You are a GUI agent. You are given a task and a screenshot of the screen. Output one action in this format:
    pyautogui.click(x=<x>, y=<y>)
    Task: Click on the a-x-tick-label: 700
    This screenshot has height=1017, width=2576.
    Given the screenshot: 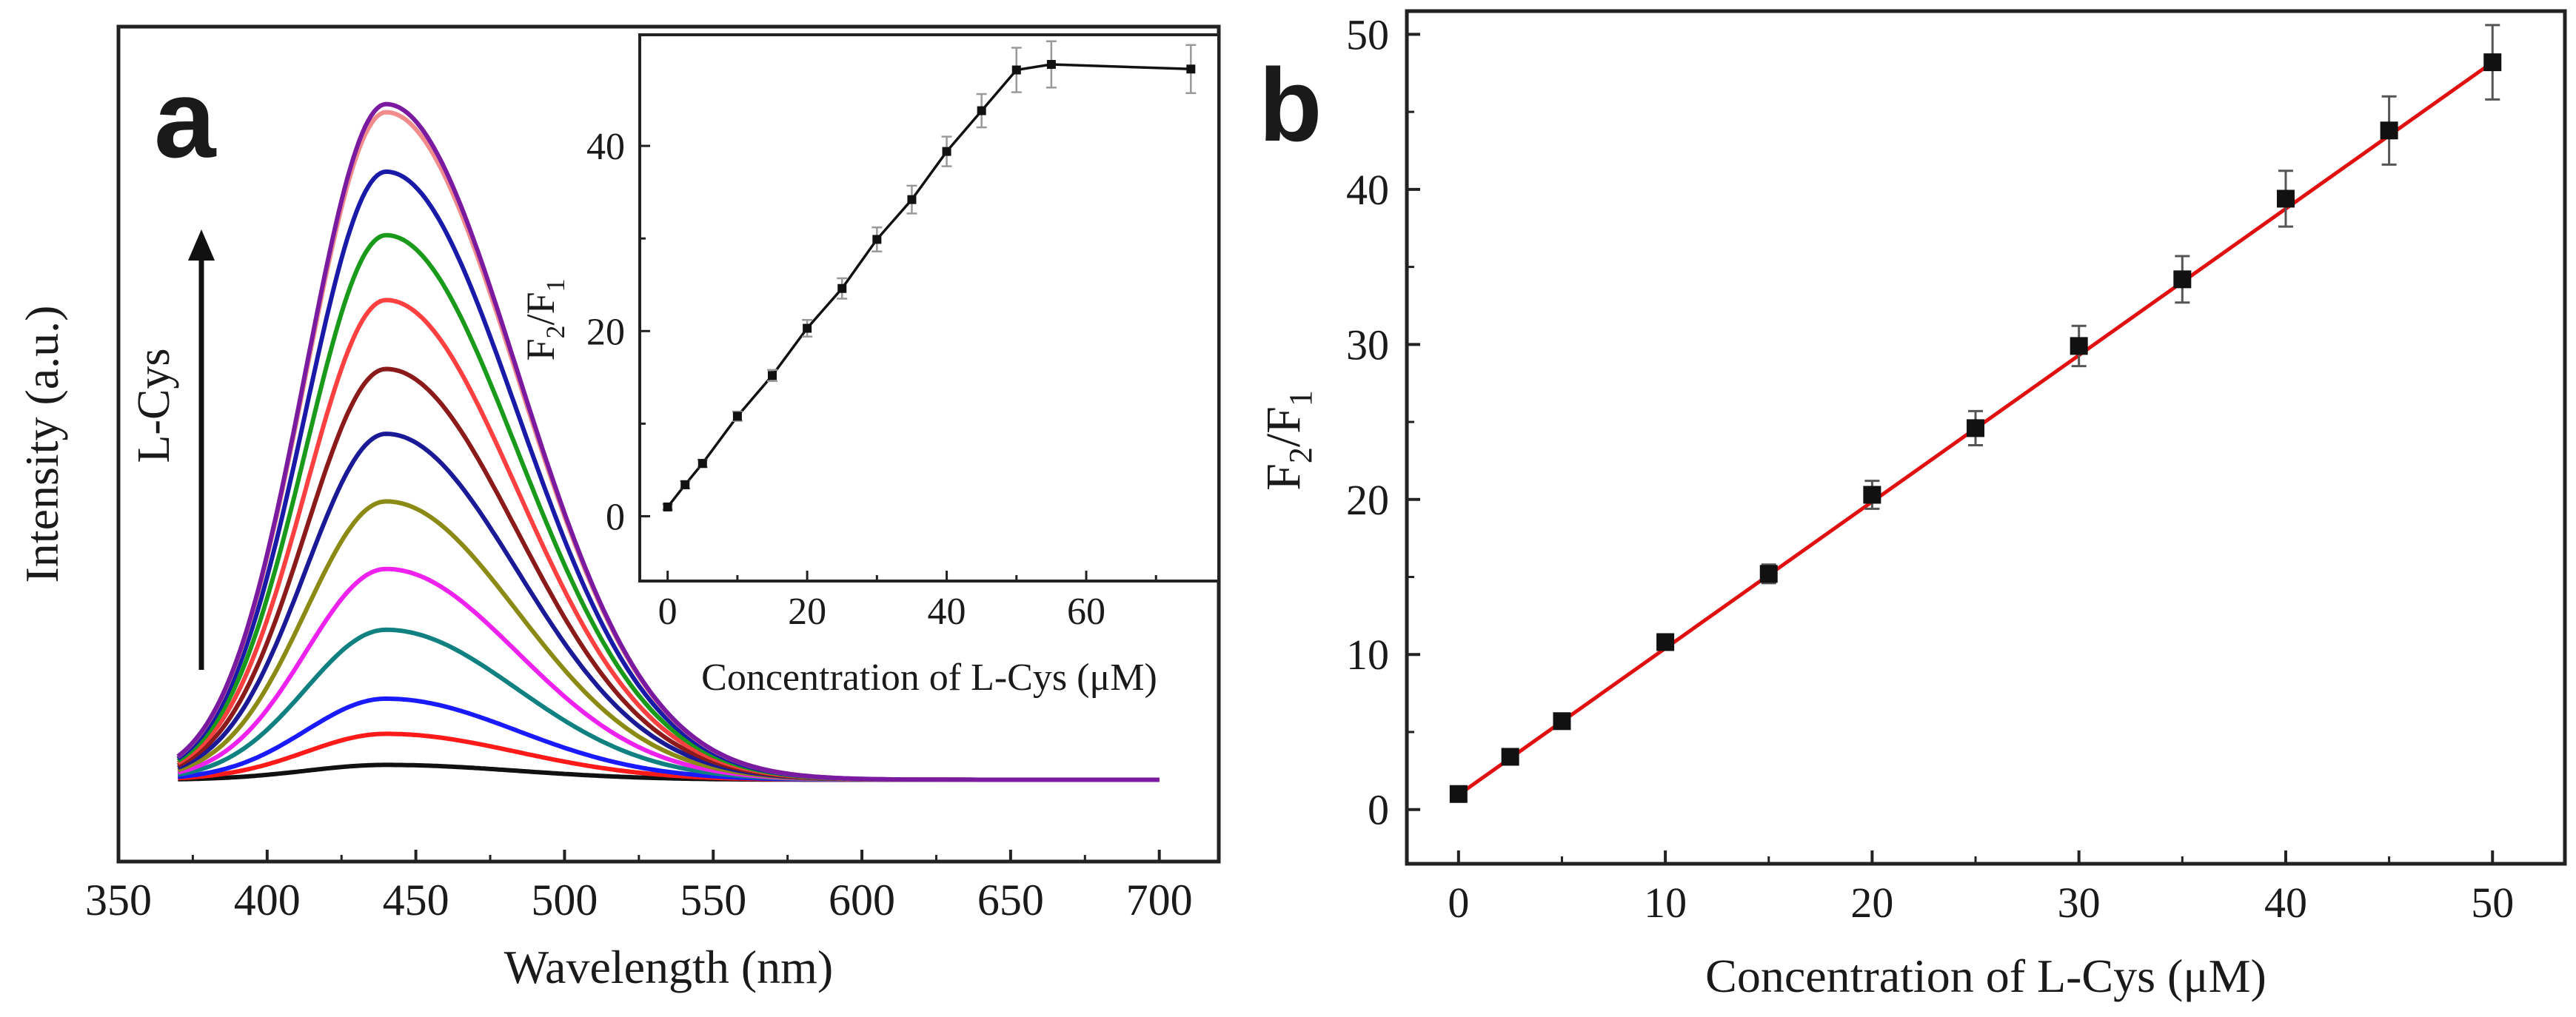 What is the action you would take?
    pyautogui.click(x=1159, y=900)
    